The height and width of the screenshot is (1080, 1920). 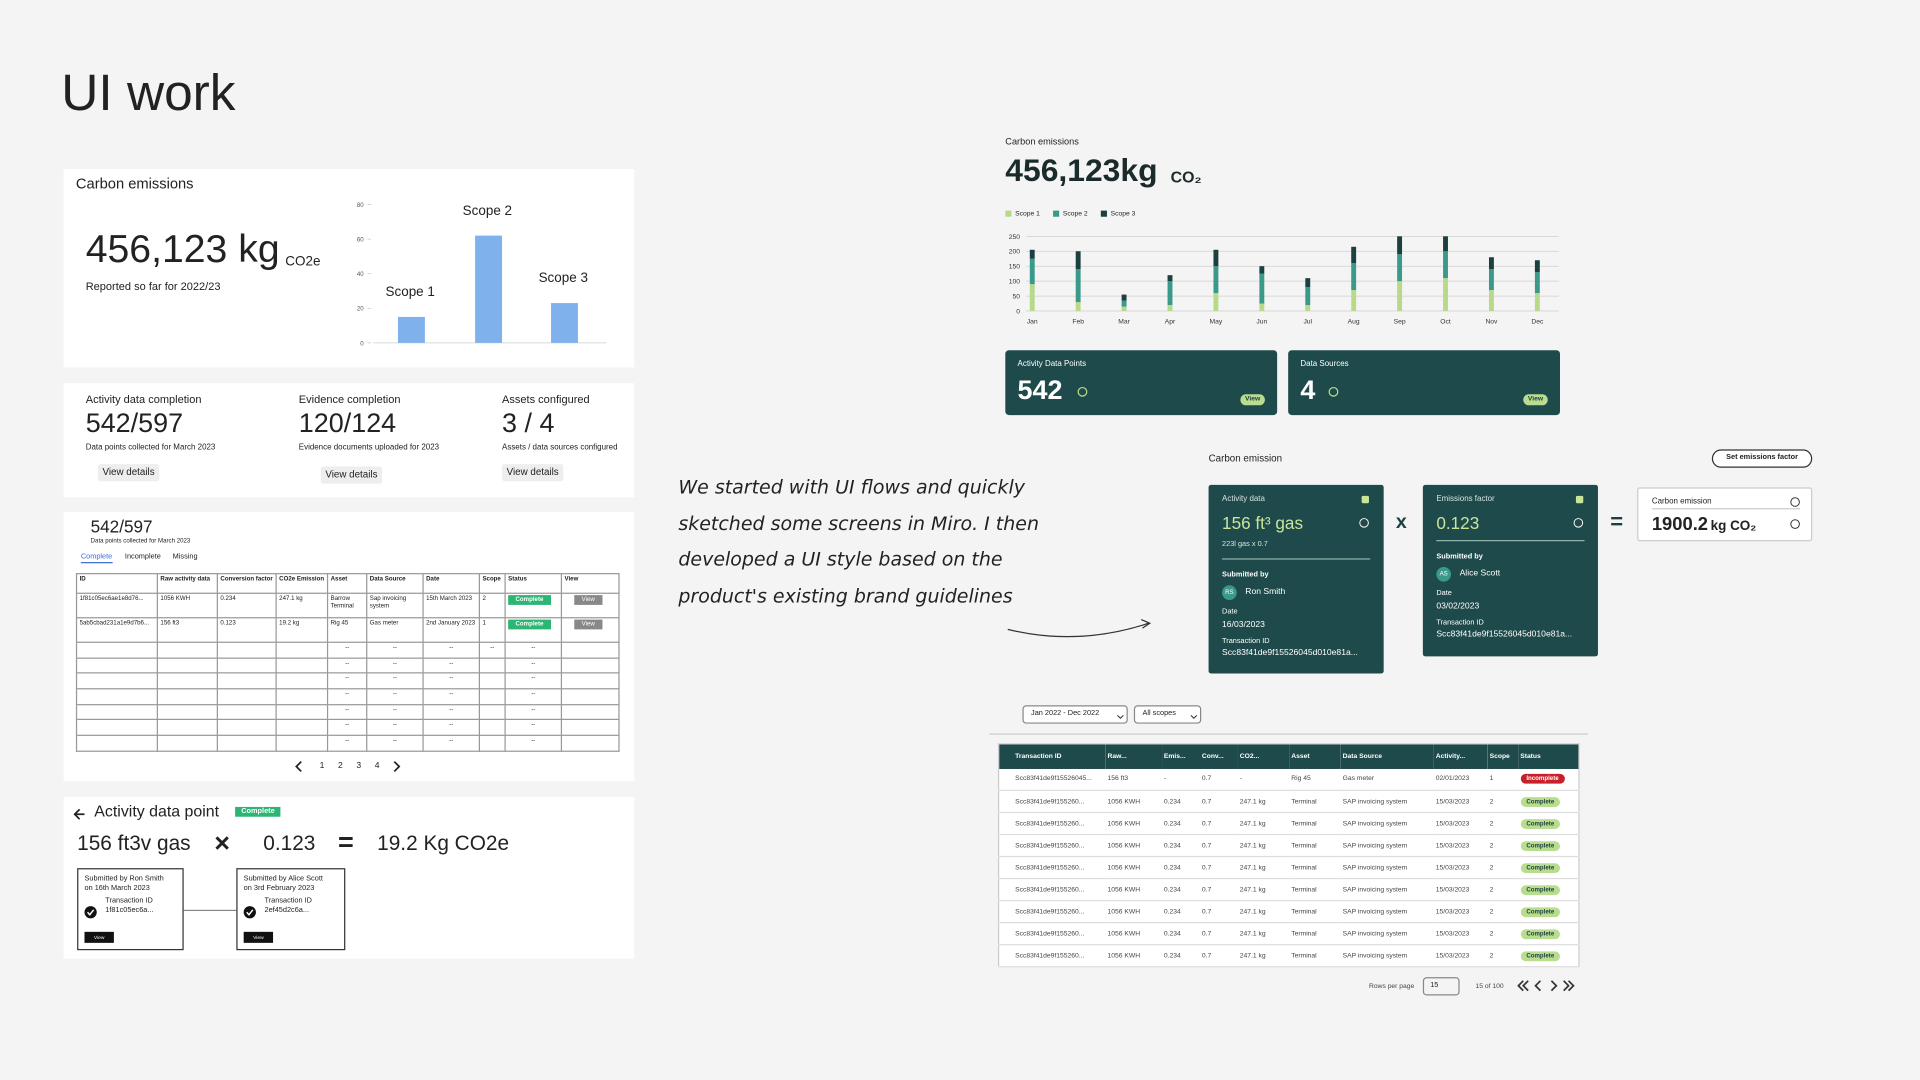 I want to click on page-number: 2, so click(x=340, y=766).